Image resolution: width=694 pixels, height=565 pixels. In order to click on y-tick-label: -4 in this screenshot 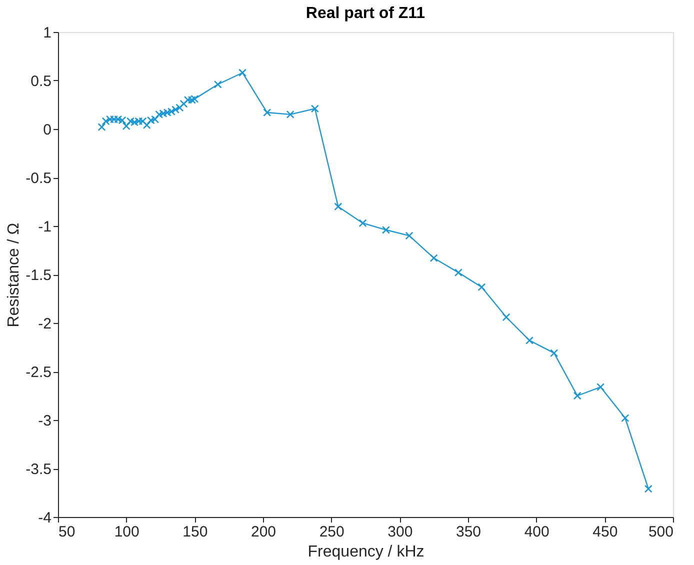, I will do `click(45, 518)`.